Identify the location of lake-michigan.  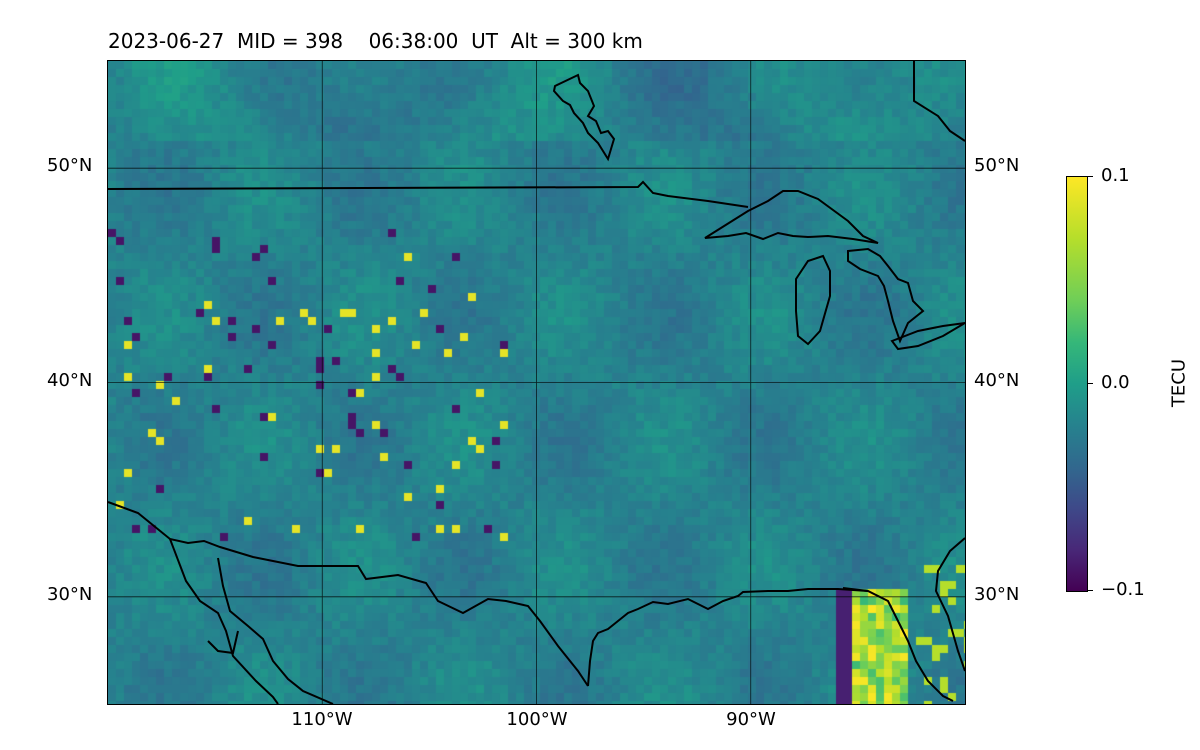
(813, 300).